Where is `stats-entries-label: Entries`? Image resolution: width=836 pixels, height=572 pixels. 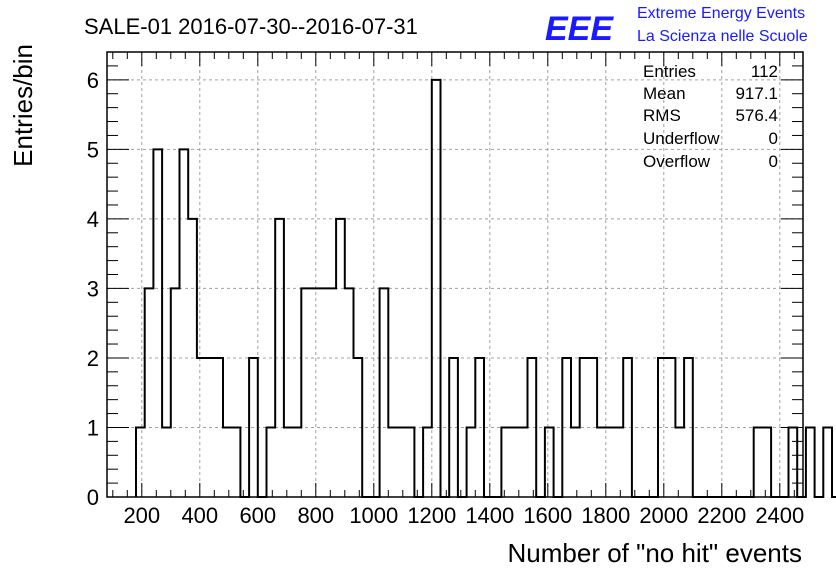
stats-entries-label: Entries is located at coordinates (669, 71).